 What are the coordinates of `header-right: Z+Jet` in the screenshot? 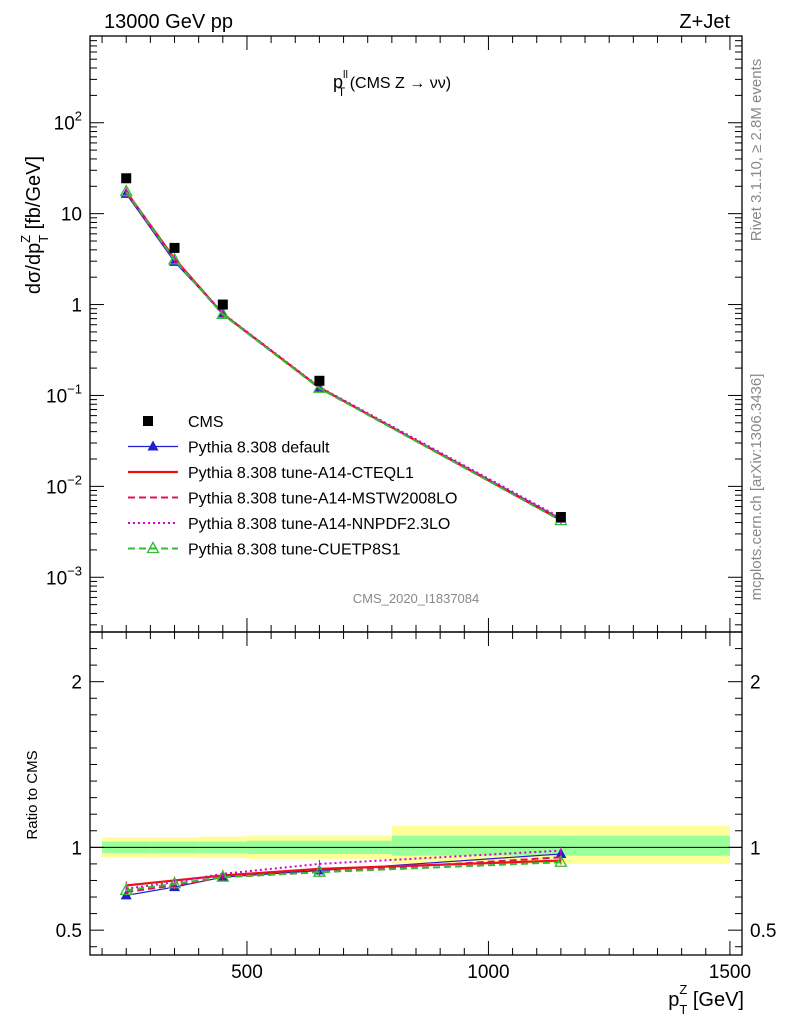 It's located at (704, 22).